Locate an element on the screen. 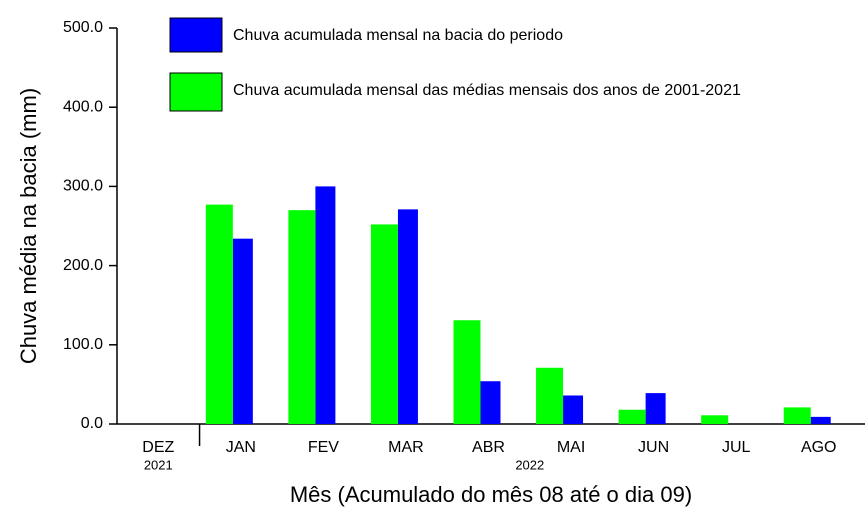 The image size is (865, 512). x-tick-label: JAN is located at coordinates (241, 447).